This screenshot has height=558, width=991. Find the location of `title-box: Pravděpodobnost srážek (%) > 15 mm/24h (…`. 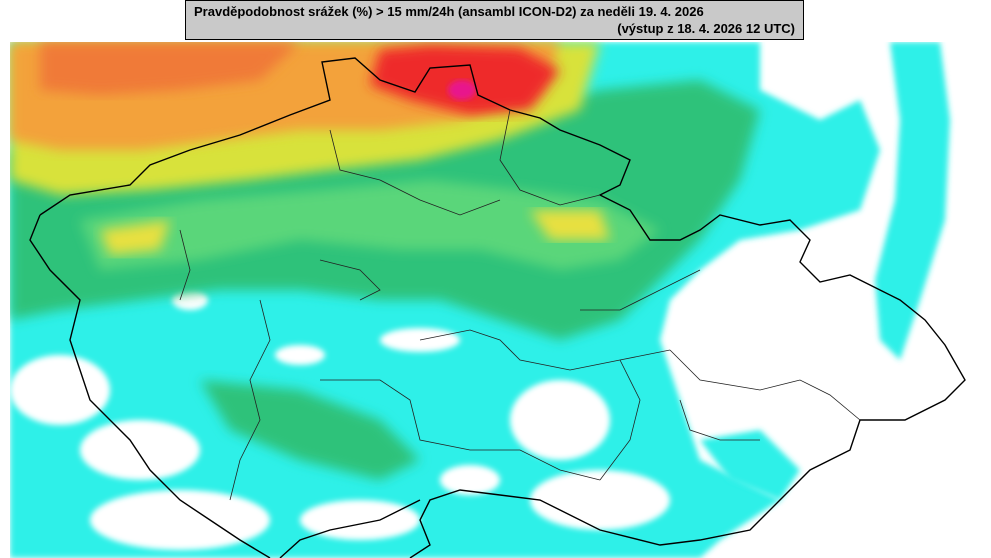

title-box: Pravděpodobnost srážek (%) > 15 mm/24h (… is located at coordinates (494, 20).